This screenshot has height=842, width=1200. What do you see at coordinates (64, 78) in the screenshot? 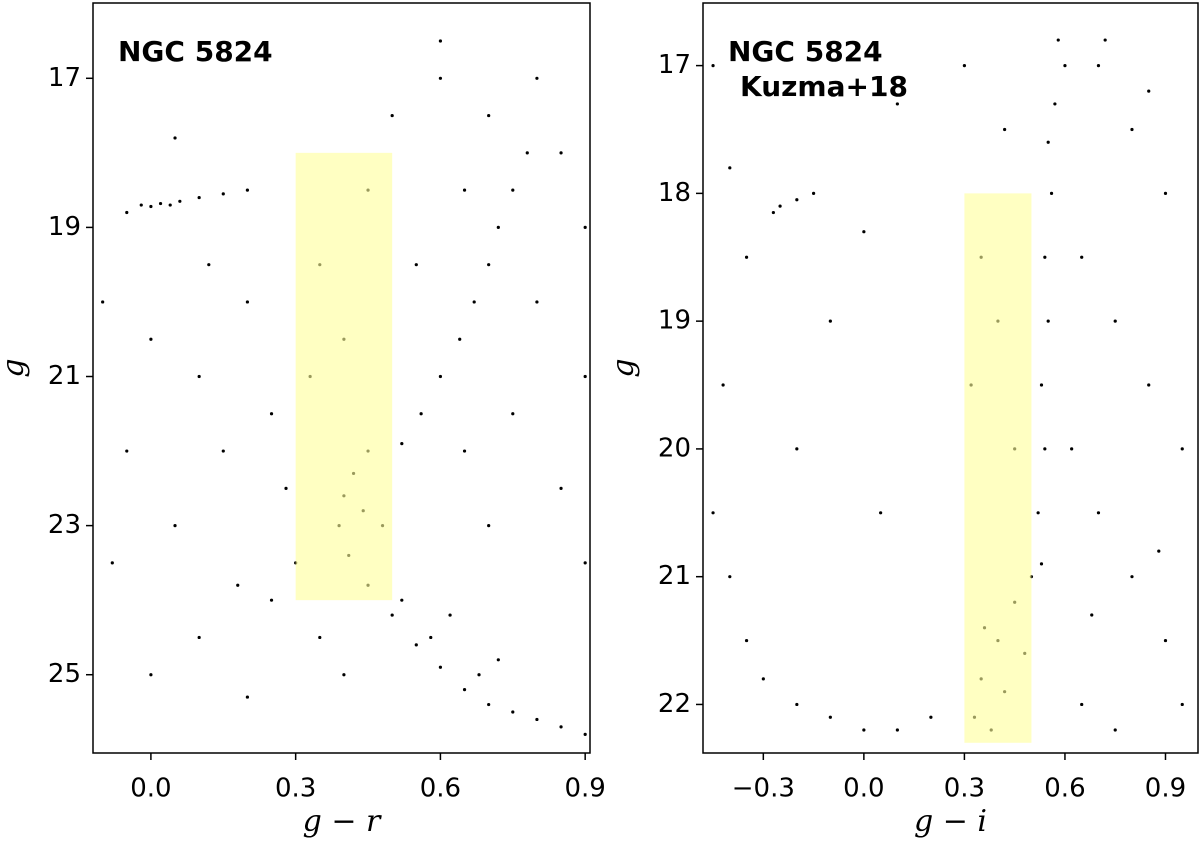
I see `y-tick-label: 17` at bounding box center [64, 78].